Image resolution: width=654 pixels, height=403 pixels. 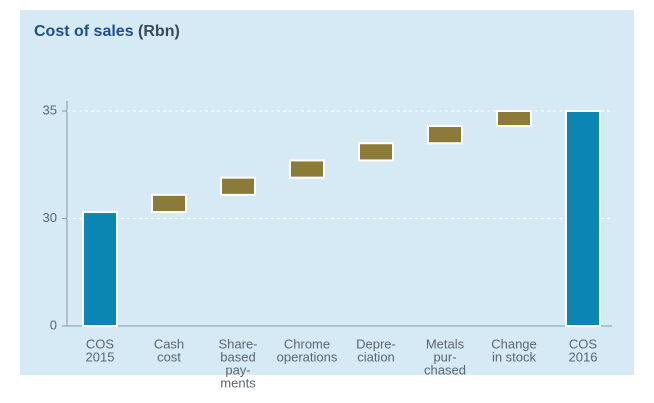 What do you see at coordinates (53, 324) in the screenshot?
I see `y-tick-label: 0` at bounding box center [53, 324].